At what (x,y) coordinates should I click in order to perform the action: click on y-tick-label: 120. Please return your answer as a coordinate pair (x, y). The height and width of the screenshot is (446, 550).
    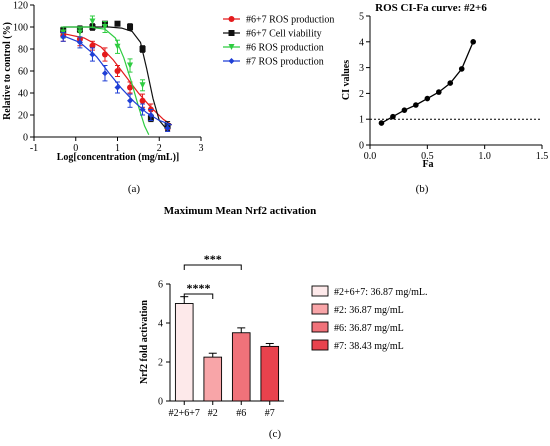
    Looking at the image, I should click on (20, 6).